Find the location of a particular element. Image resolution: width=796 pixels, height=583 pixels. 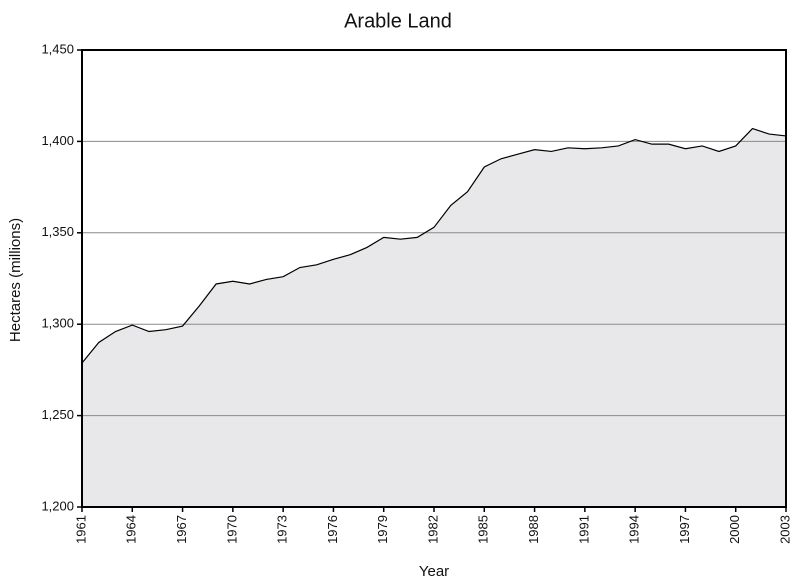

x-tick-label: 1973 is located at coordinates (282, 529).